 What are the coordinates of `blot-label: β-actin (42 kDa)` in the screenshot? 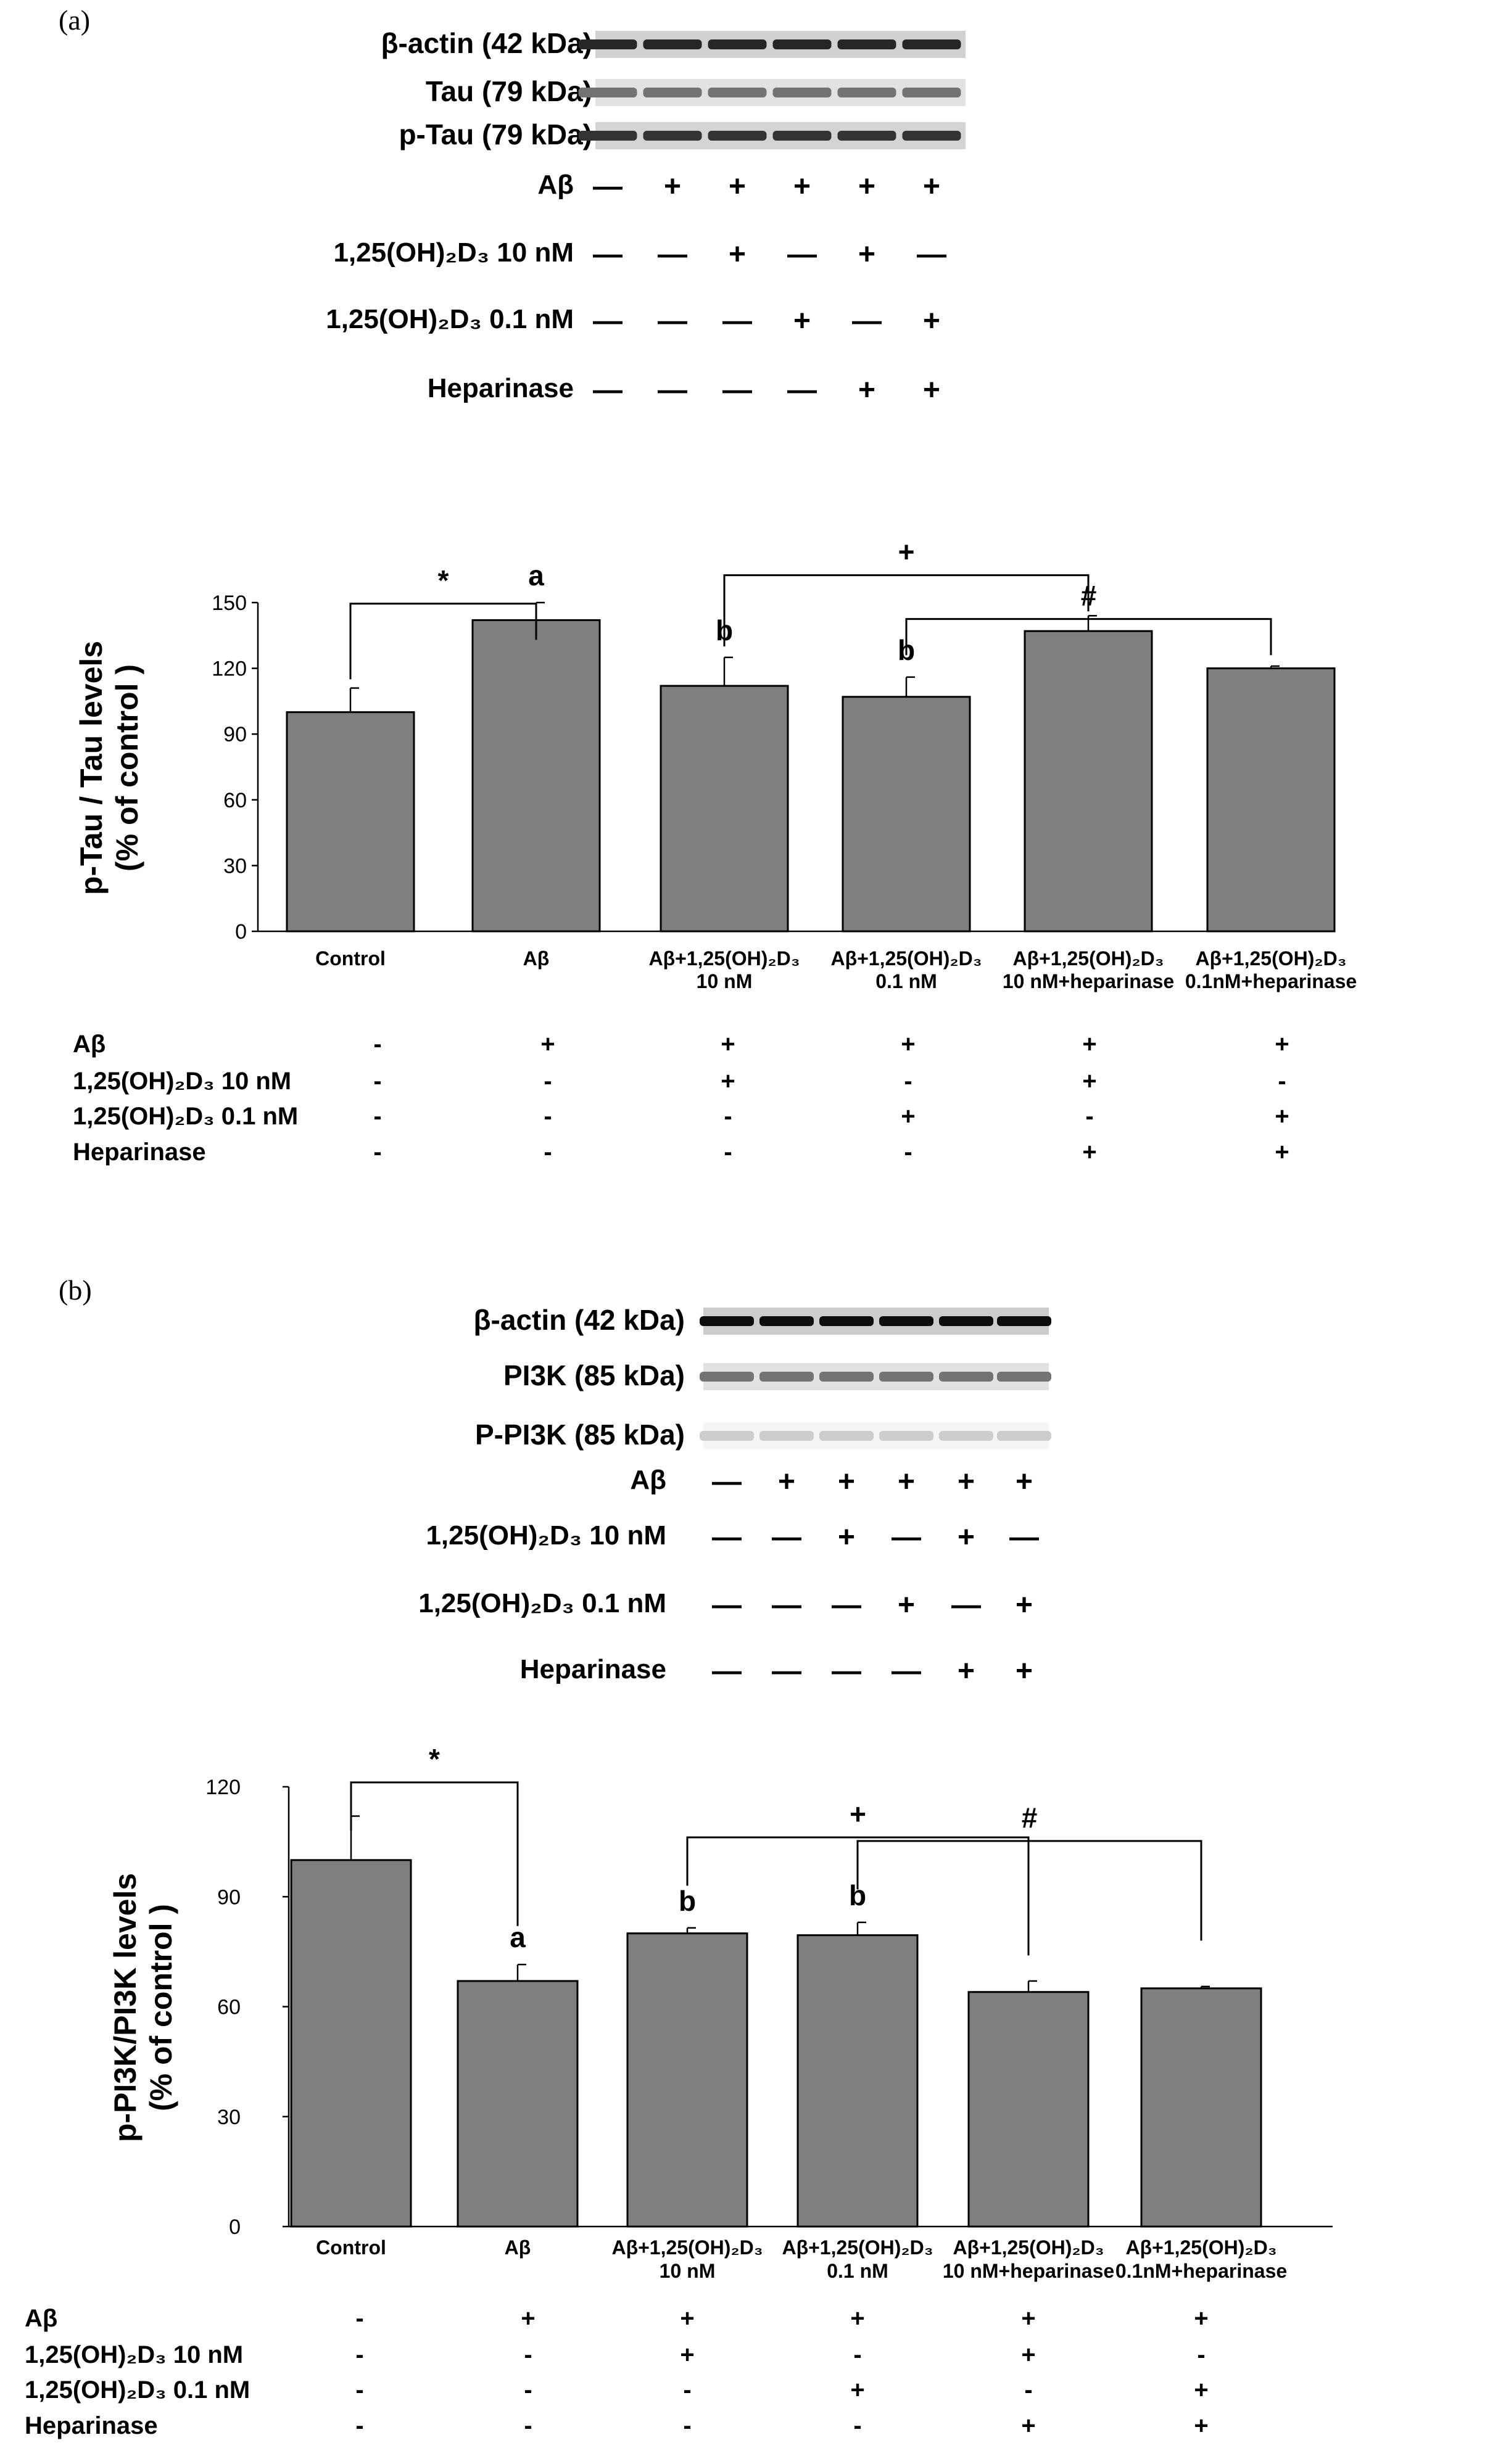 It's located at (579, 1320).